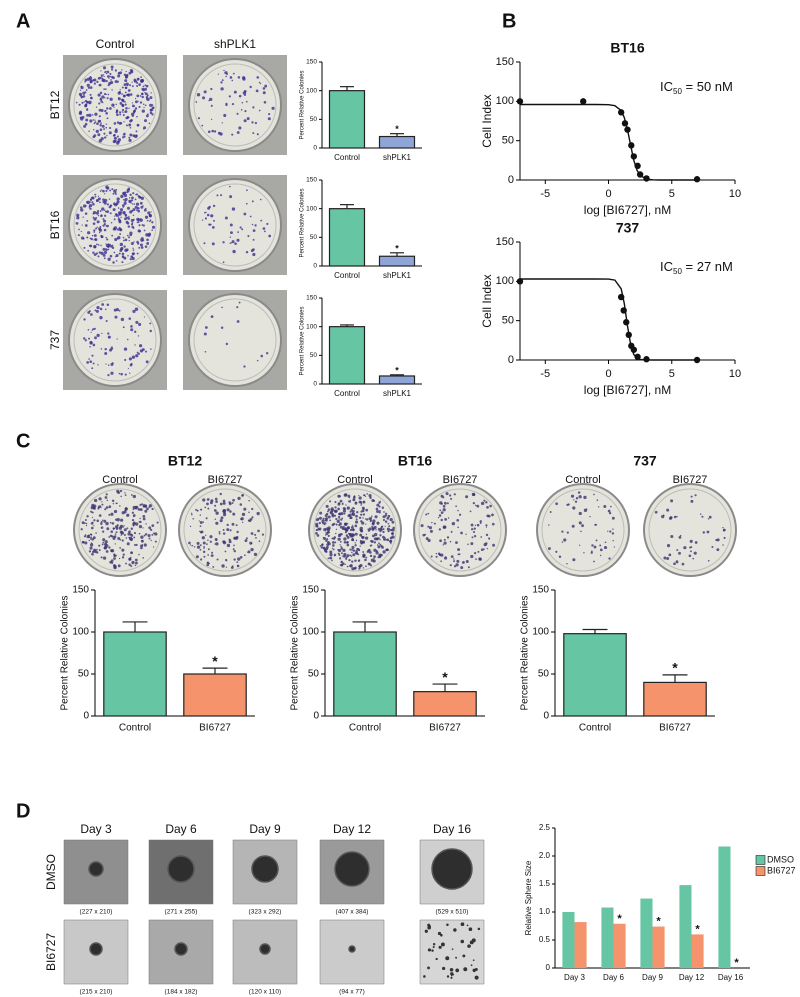 This screenshot has height=997, width=800. I want to click on y-tick-label: 150, so click(540, 590).